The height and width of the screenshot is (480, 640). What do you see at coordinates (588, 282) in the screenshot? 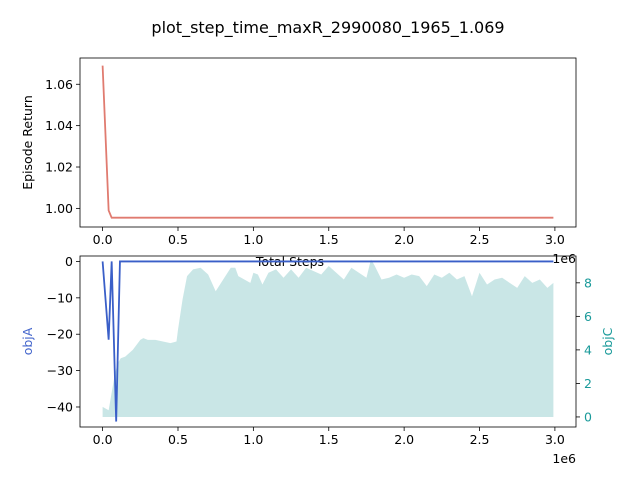
I see `bottom-y2tick-label: 8` at bounding box center [588, 282].